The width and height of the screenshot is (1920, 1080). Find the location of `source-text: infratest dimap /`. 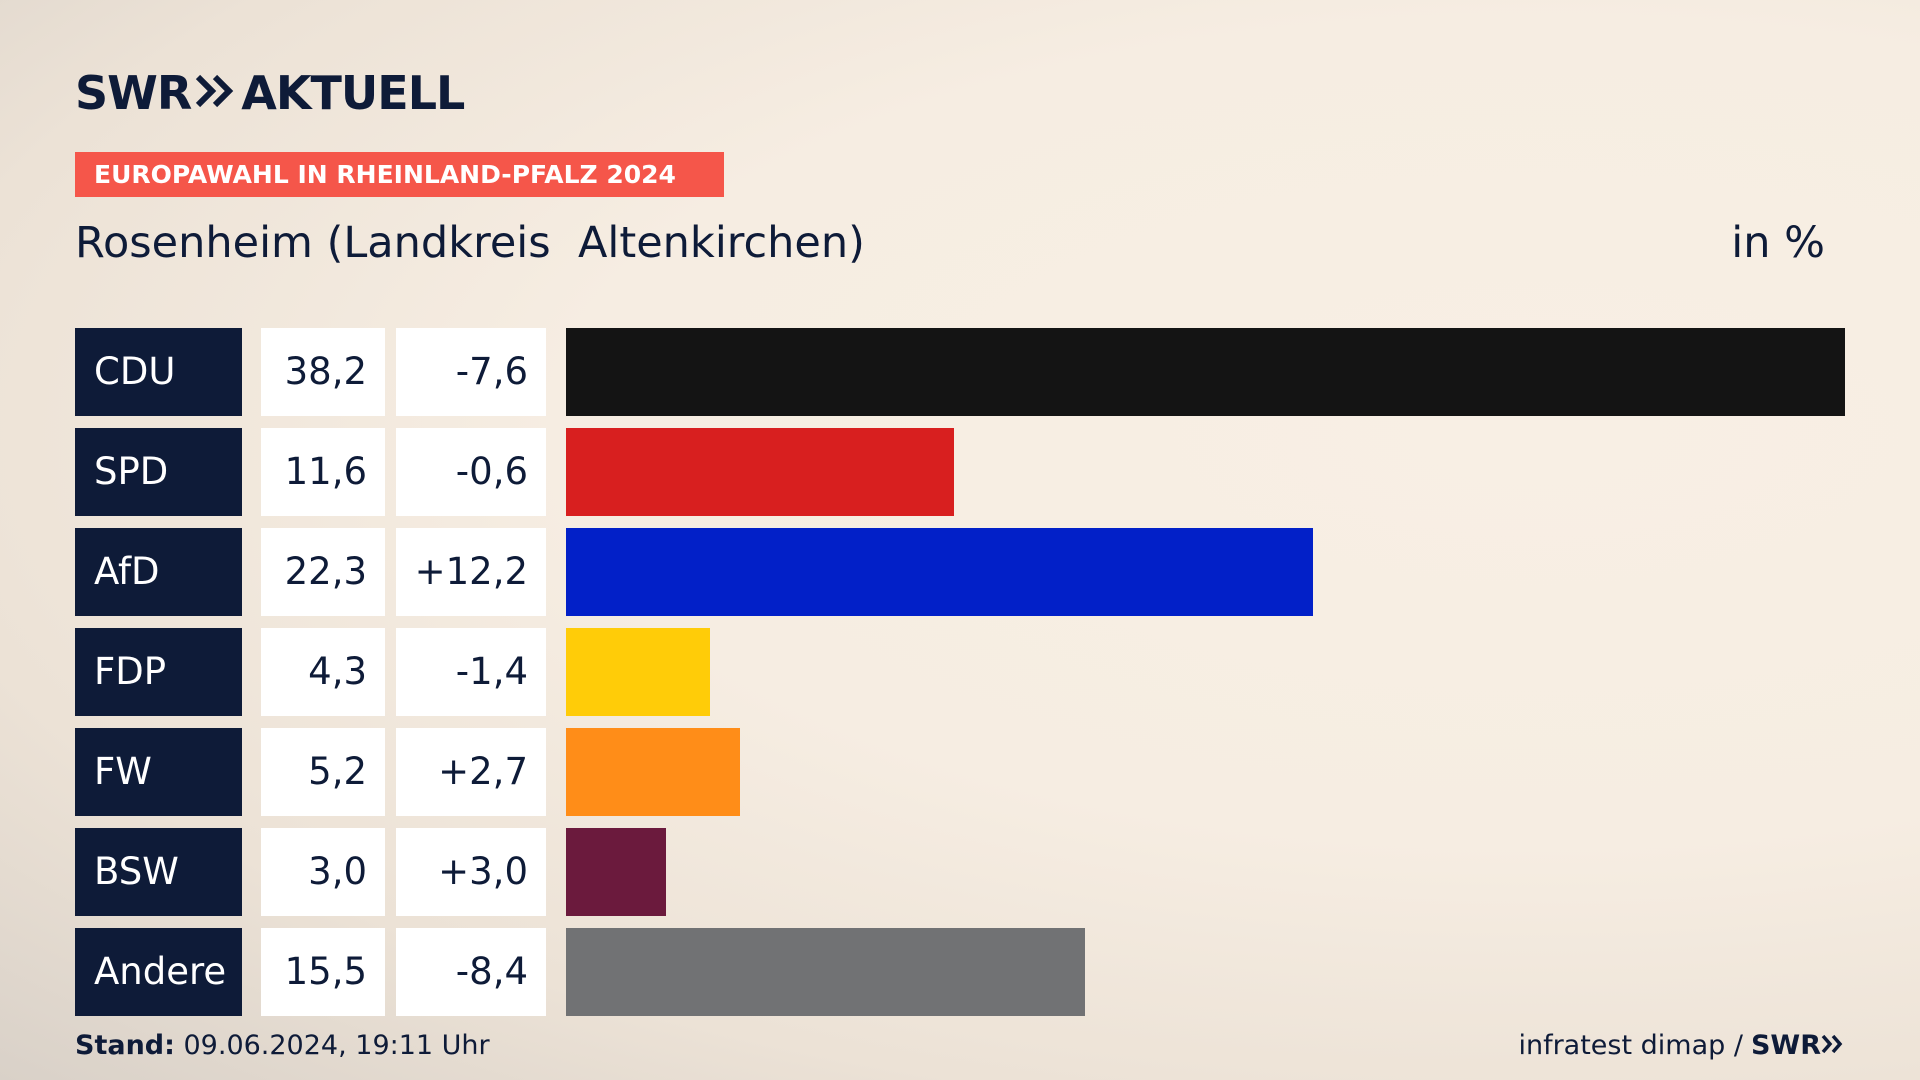

source-text: infratest dimap / is located at coordinates (1630, 1045).